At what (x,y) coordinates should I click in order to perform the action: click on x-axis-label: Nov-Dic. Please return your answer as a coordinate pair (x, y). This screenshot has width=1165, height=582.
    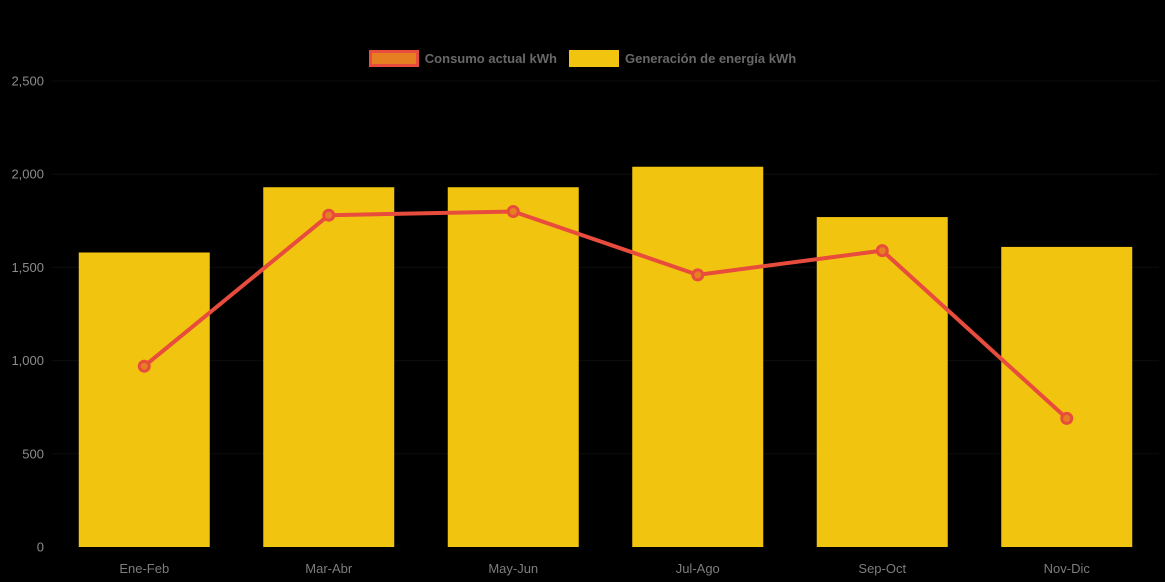
    Looking at the image, I should click on (1067, 568).